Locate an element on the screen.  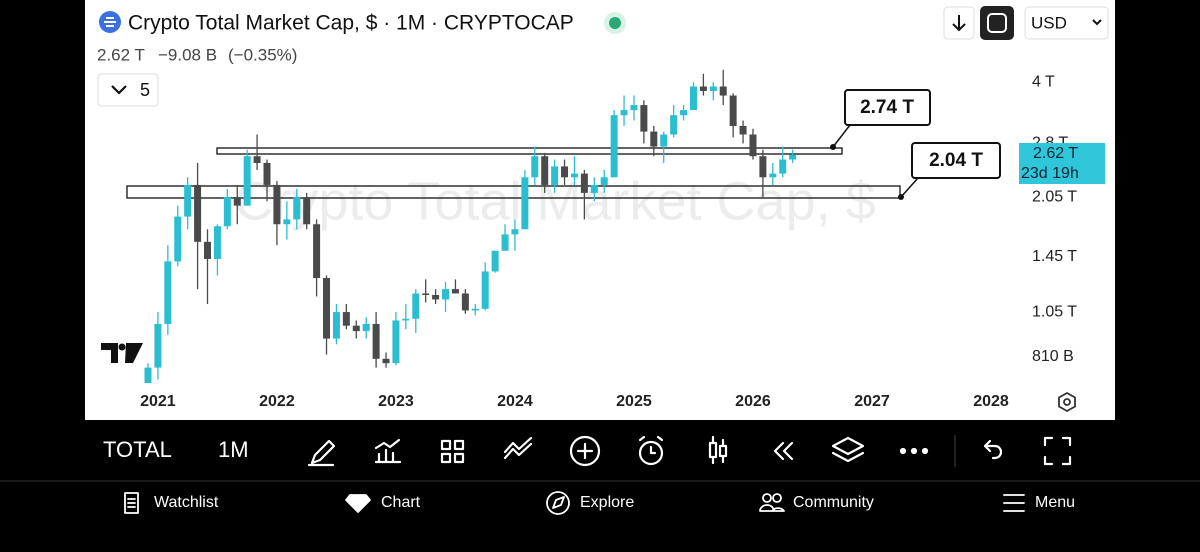
add-tool-plus is located at coordinates (585, 451).